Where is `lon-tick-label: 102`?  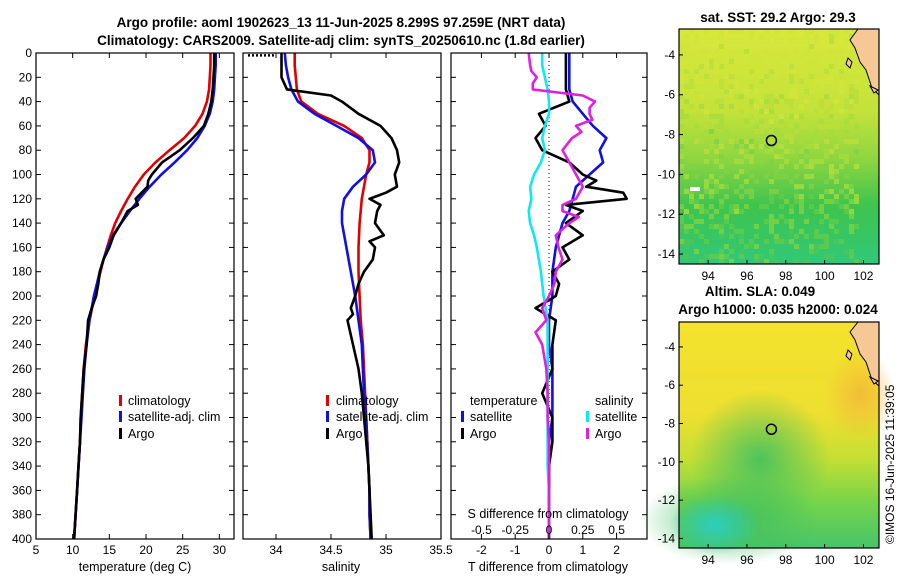 lon-tick-label: 102 is located at coordinates (863, 560).